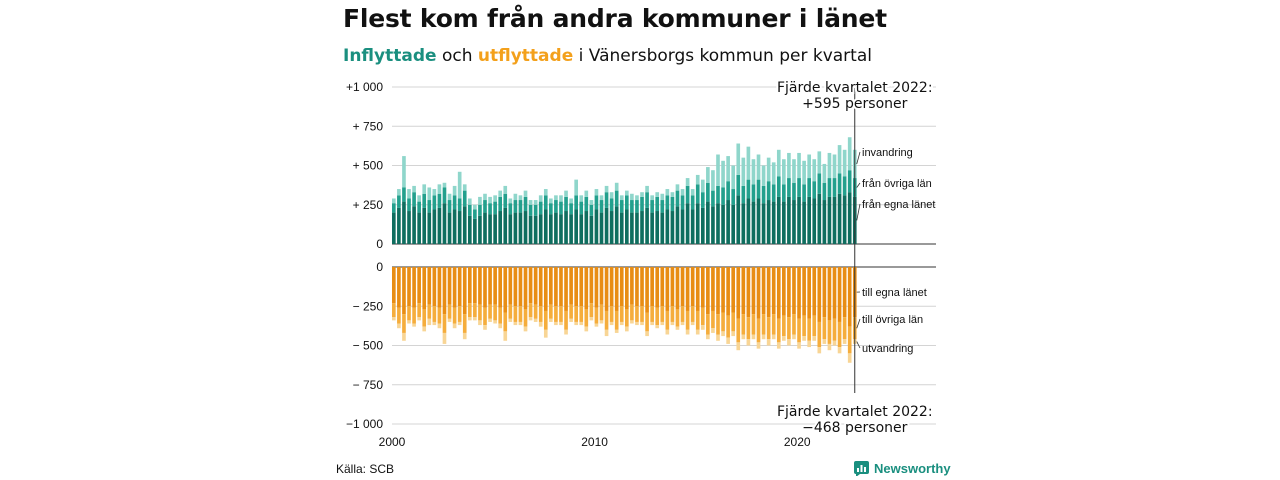  I want to click on annotation-bottom-line: Fjärde kvartalet 2022:, so click(855, 412).